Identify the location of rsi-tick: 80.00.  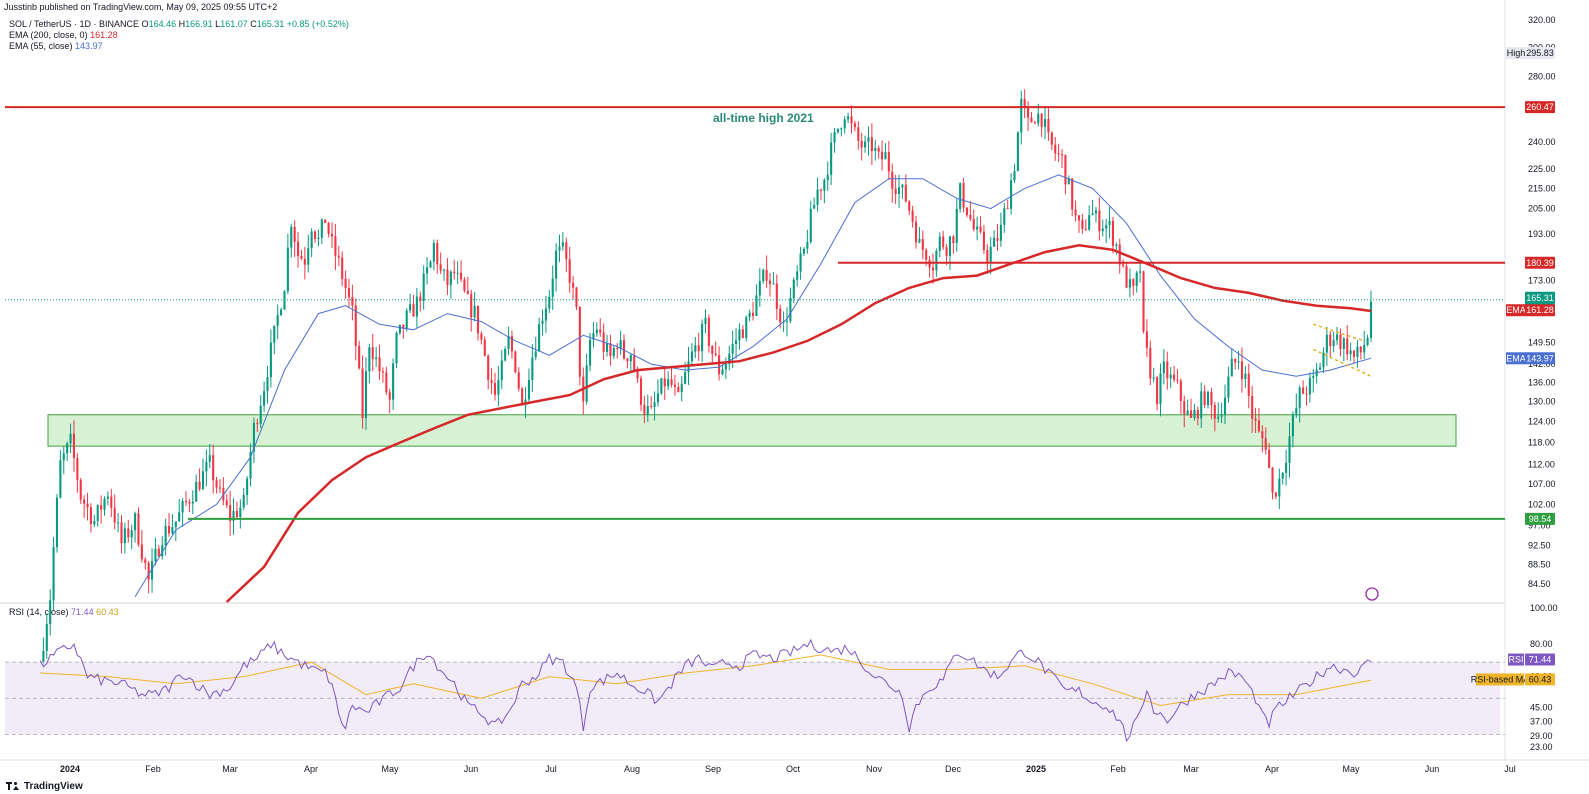
(1541, 644).